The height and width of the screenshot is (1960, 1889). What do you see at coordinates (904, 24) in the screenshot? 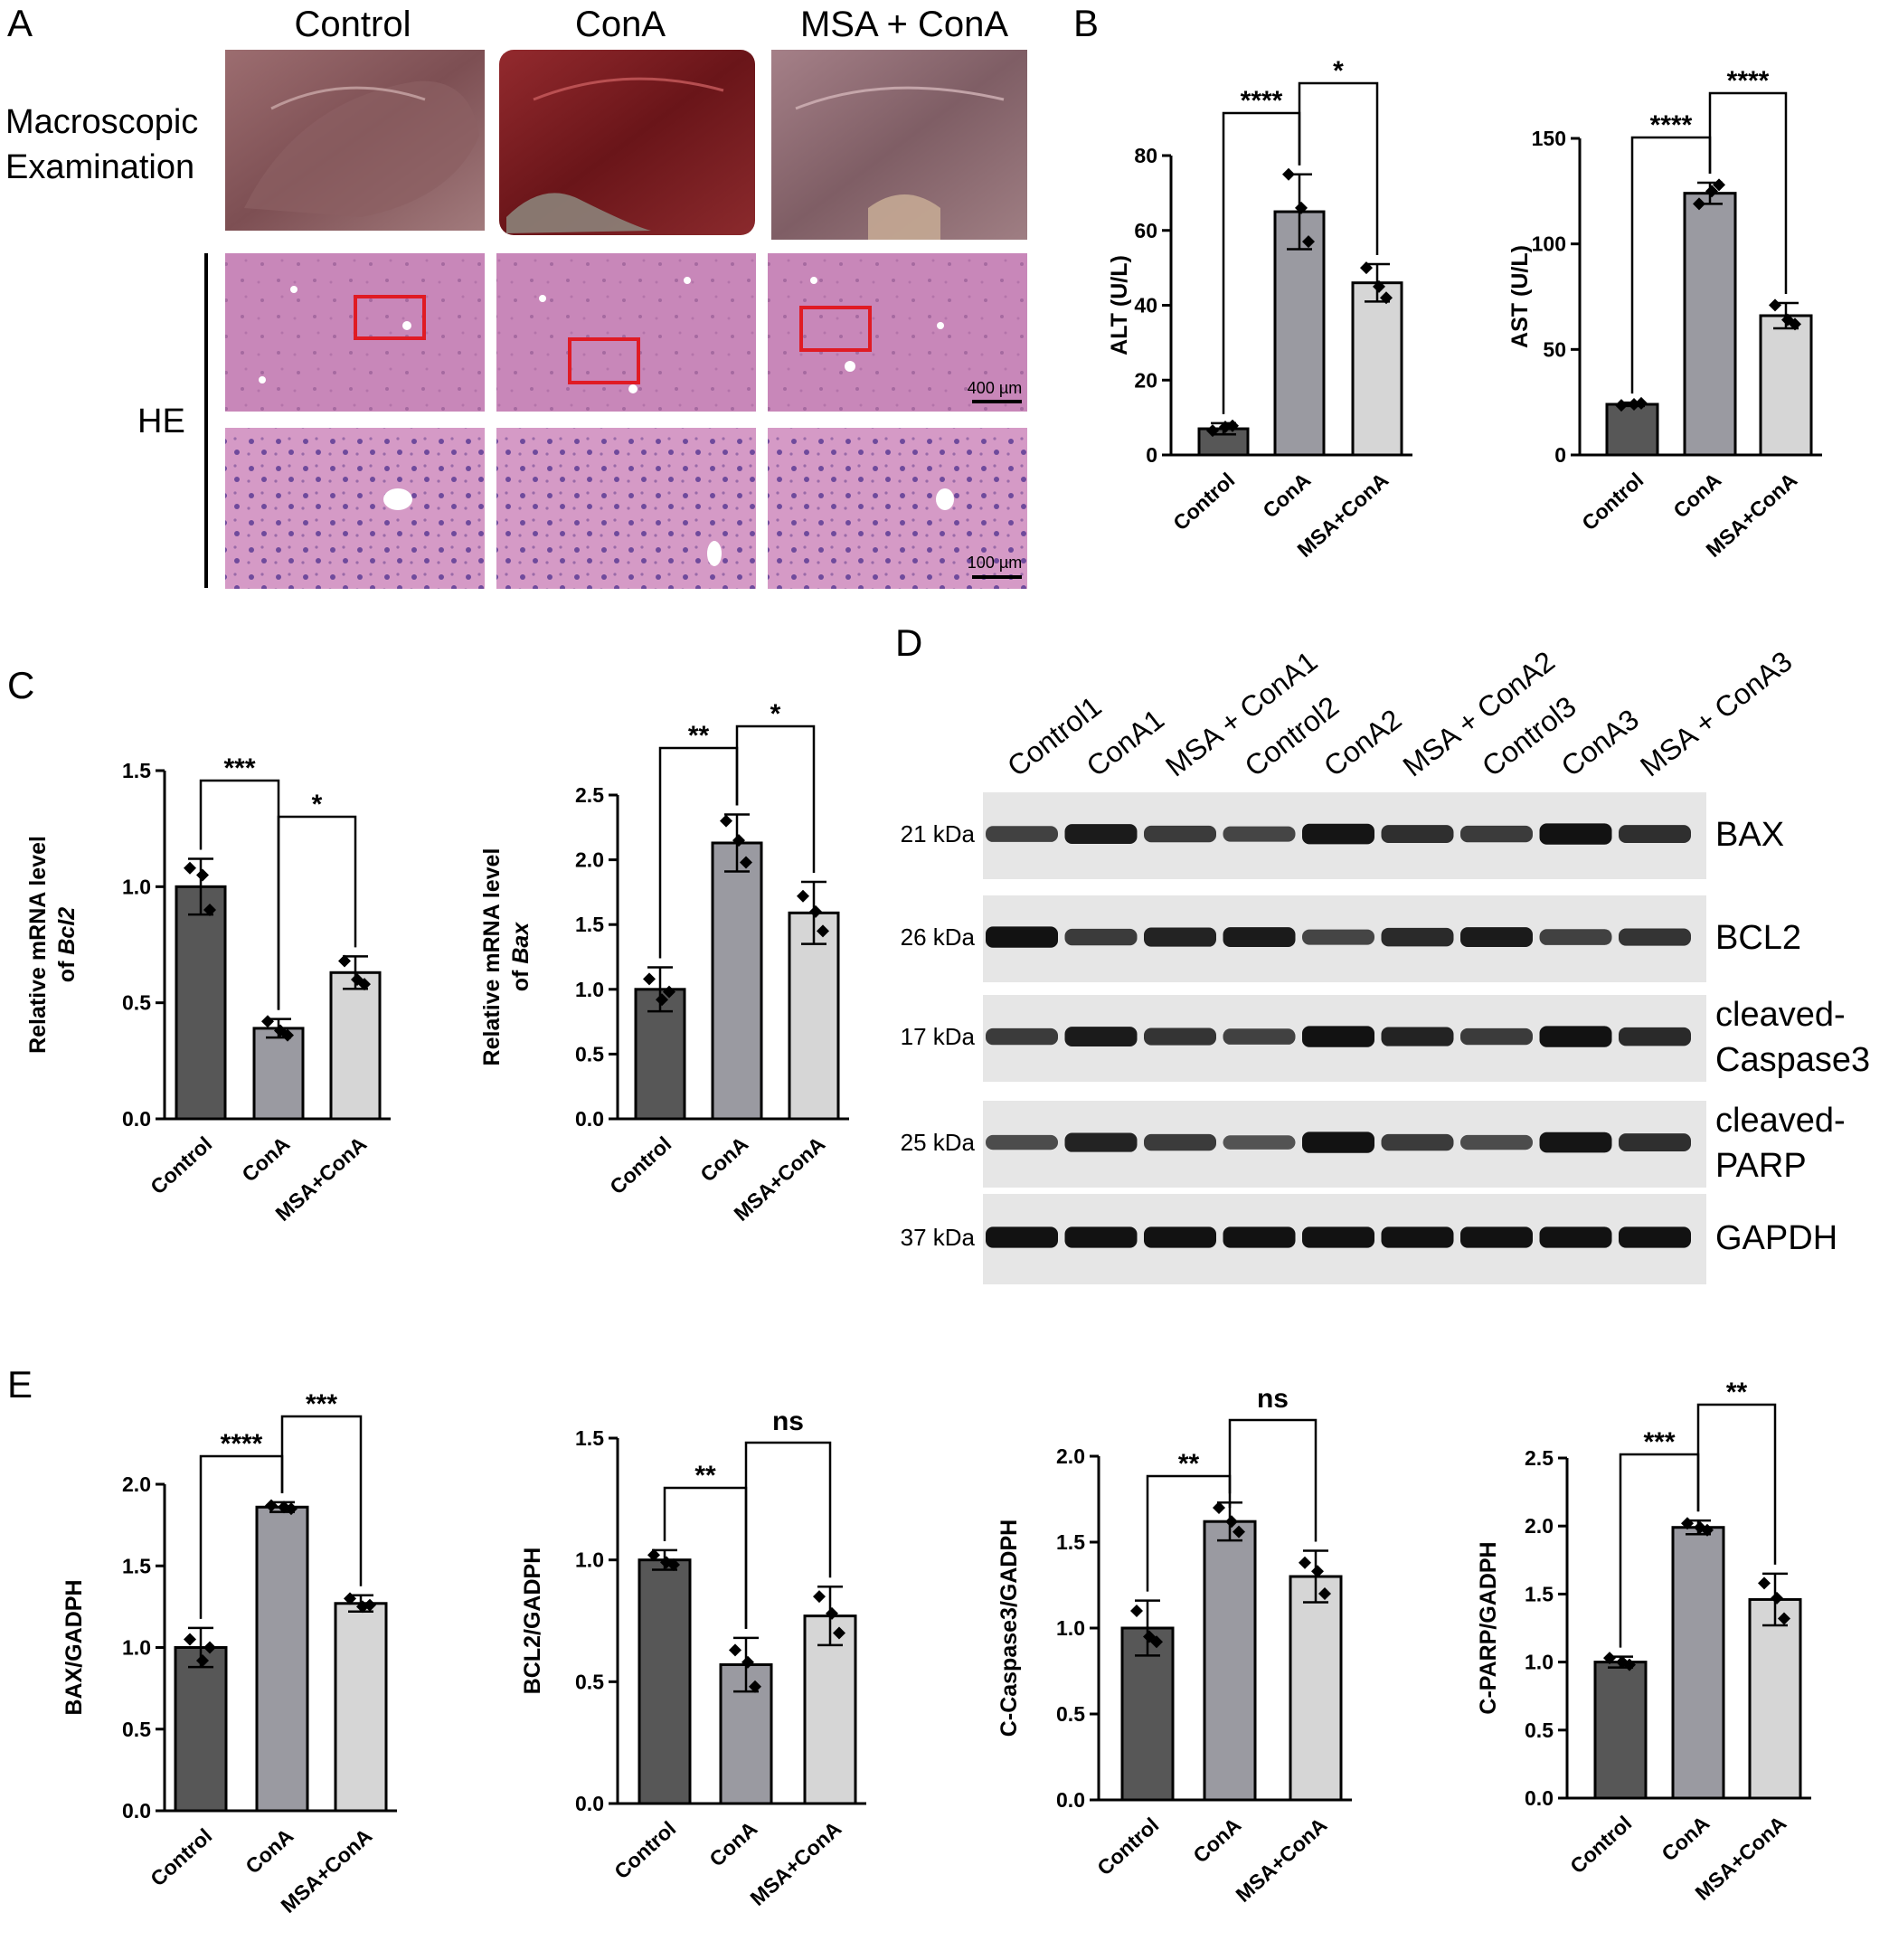
I see `column-header-msa-cona: MSA + ConA` at bounding box center [904, 24].